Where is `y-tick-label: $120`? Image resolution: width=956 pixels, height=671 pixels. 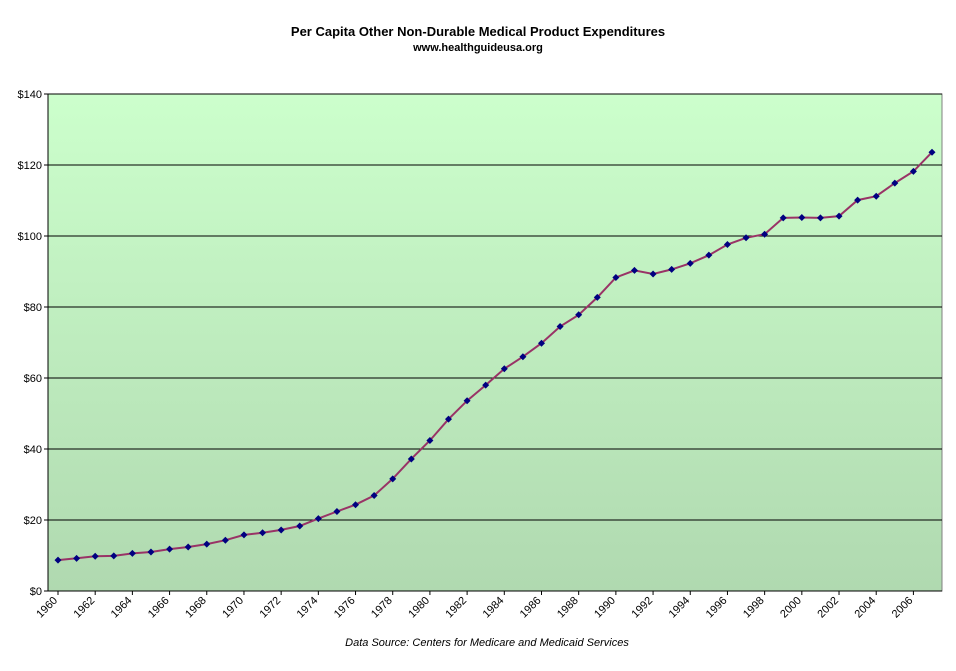 y-tick-label: $120 is located at coordinates (30, 166).